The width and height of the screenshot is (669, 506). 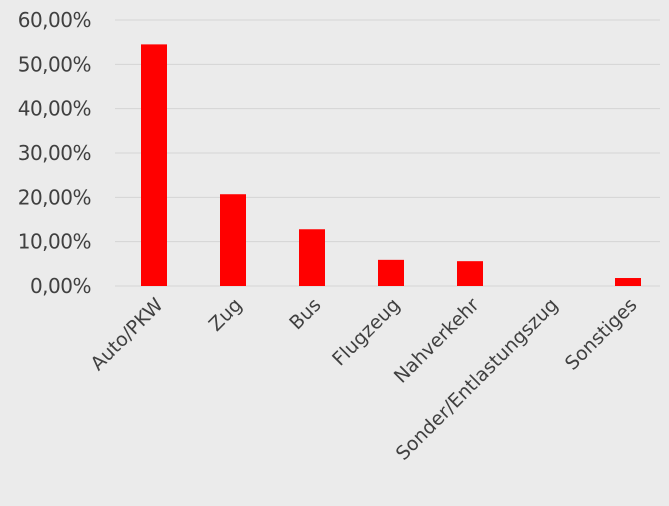 I want to click on bar-zug, so click(x=233, y=240).